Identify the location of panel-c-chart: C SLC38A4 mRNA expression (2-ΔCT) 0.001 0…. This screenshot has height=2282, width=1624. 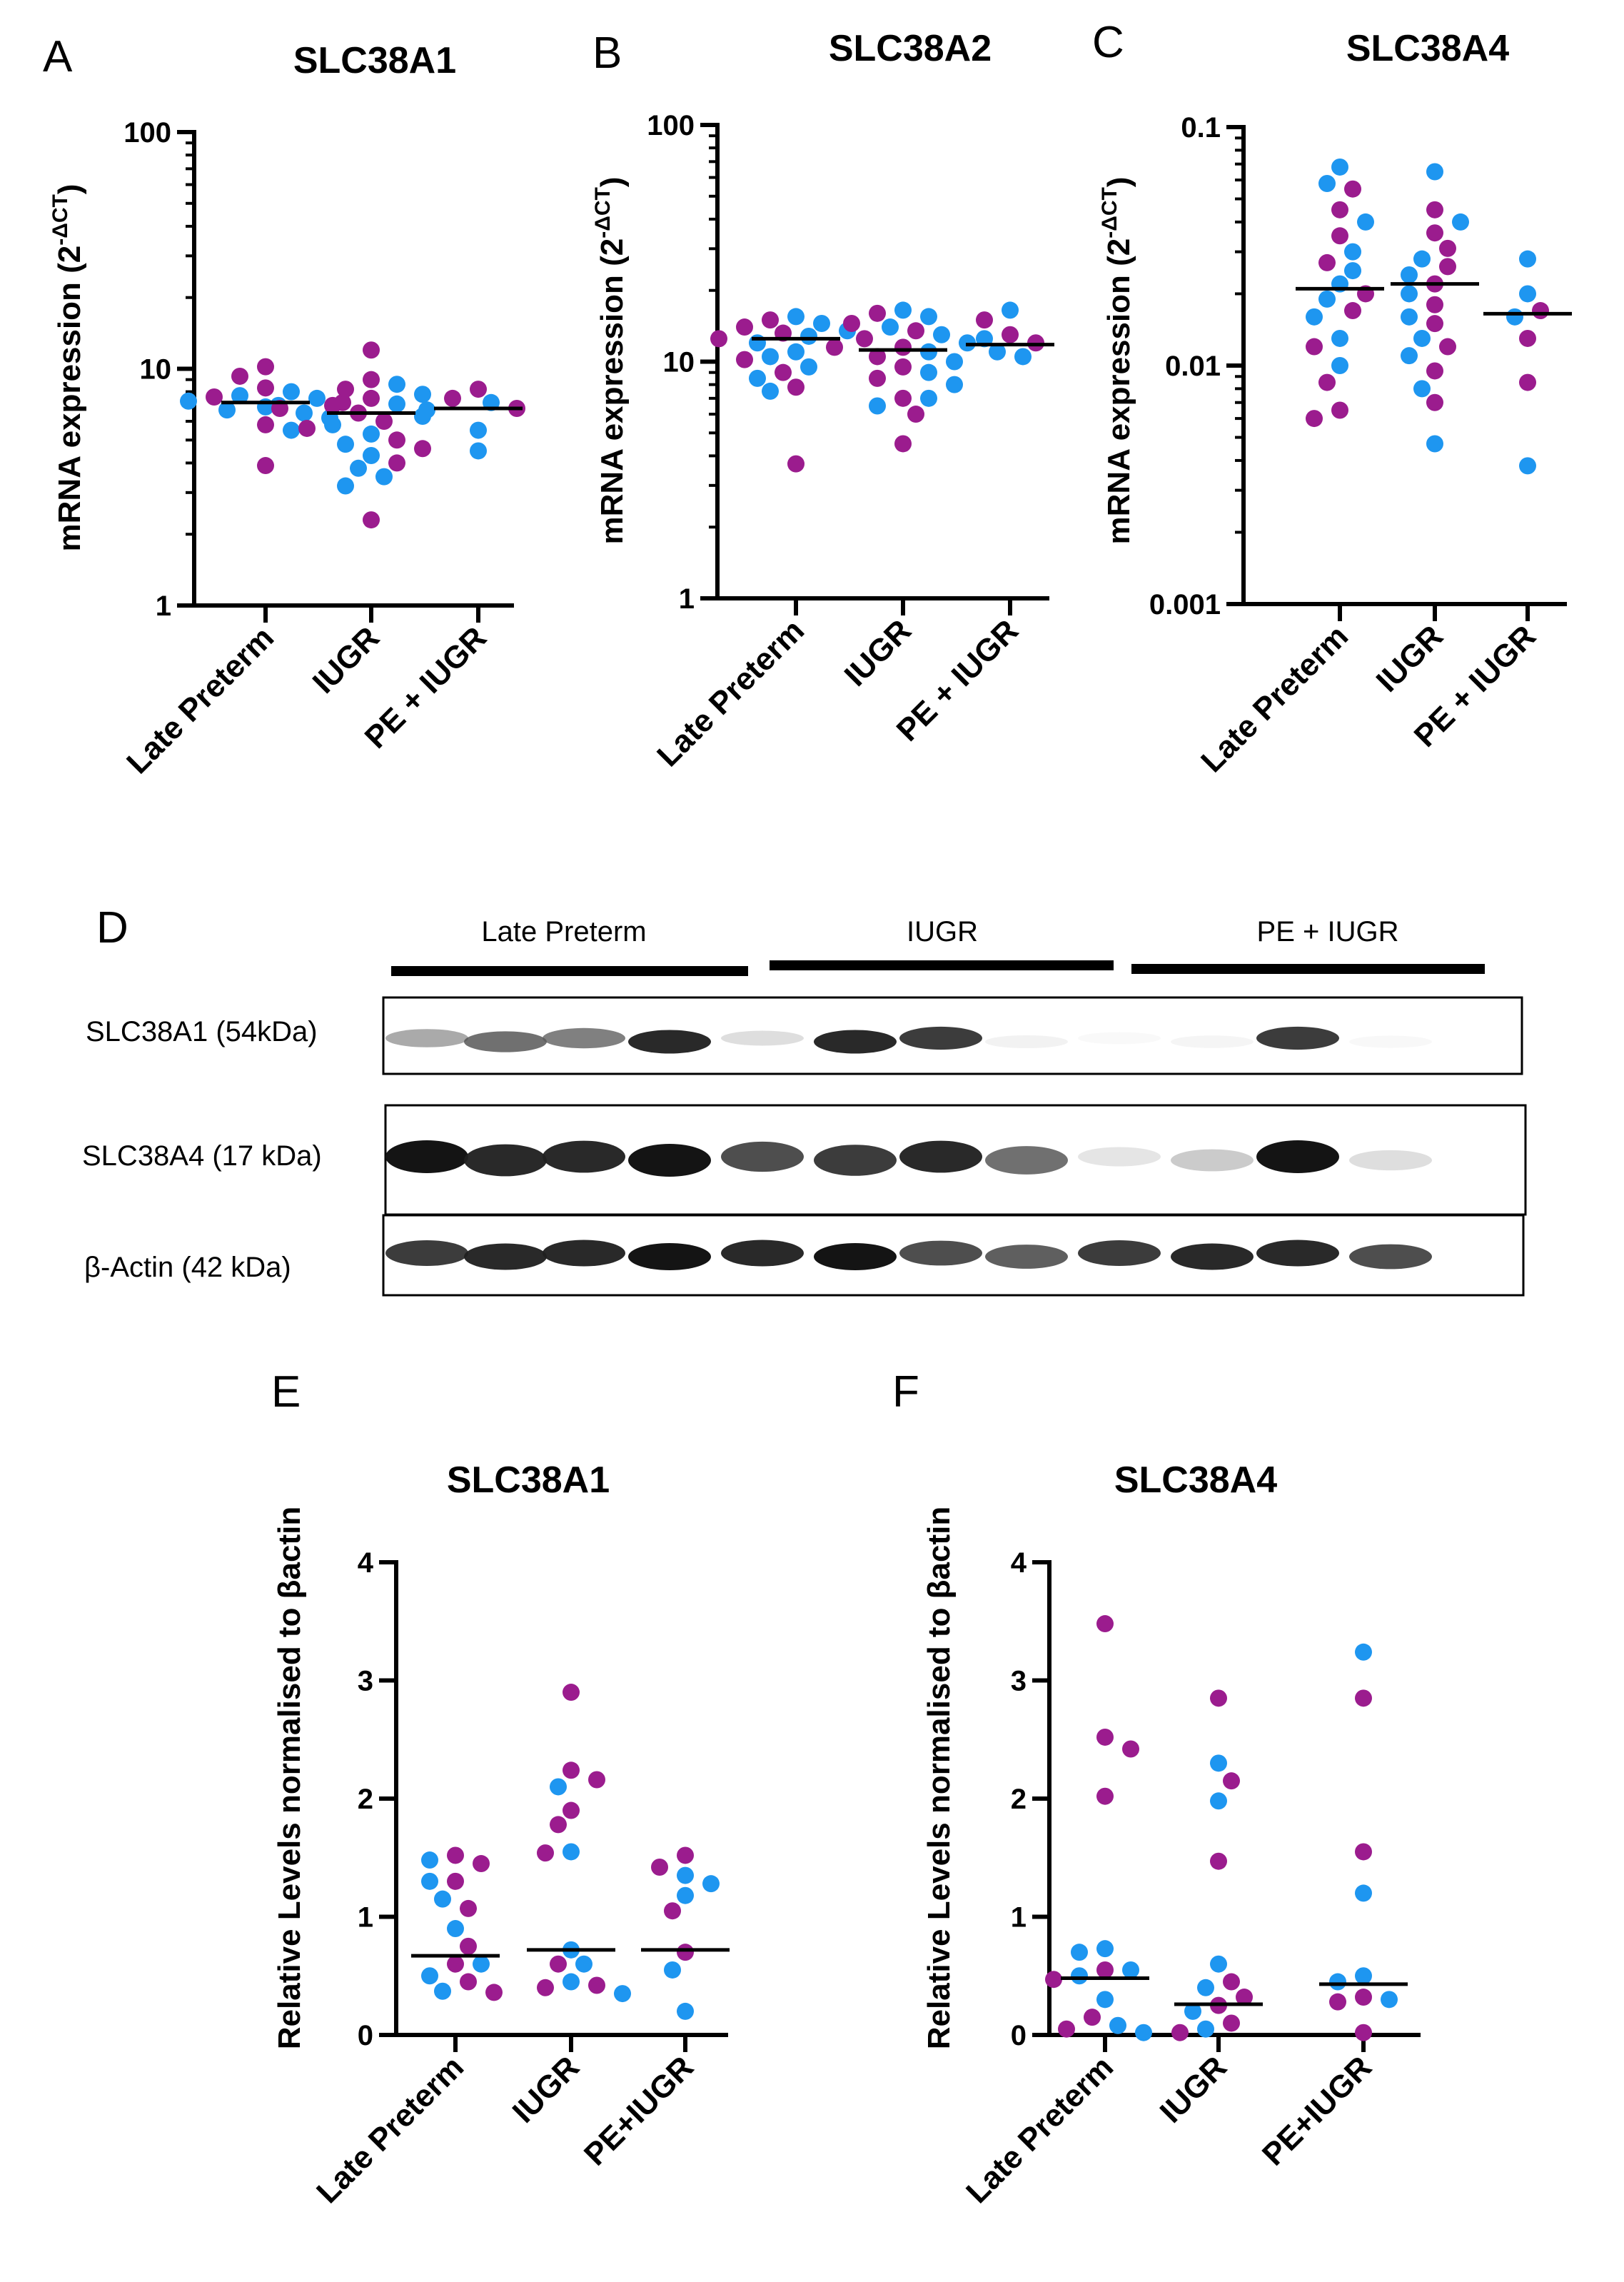
(1332, 398).